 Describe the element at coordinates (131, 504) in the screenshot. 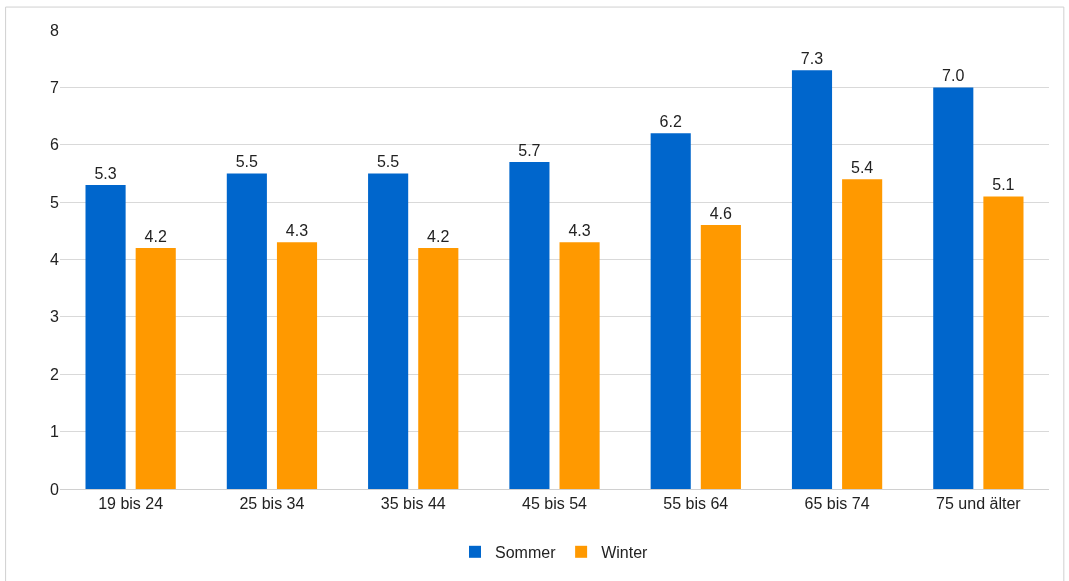

I see `x-tick-label: 19 bis 24` at that location.